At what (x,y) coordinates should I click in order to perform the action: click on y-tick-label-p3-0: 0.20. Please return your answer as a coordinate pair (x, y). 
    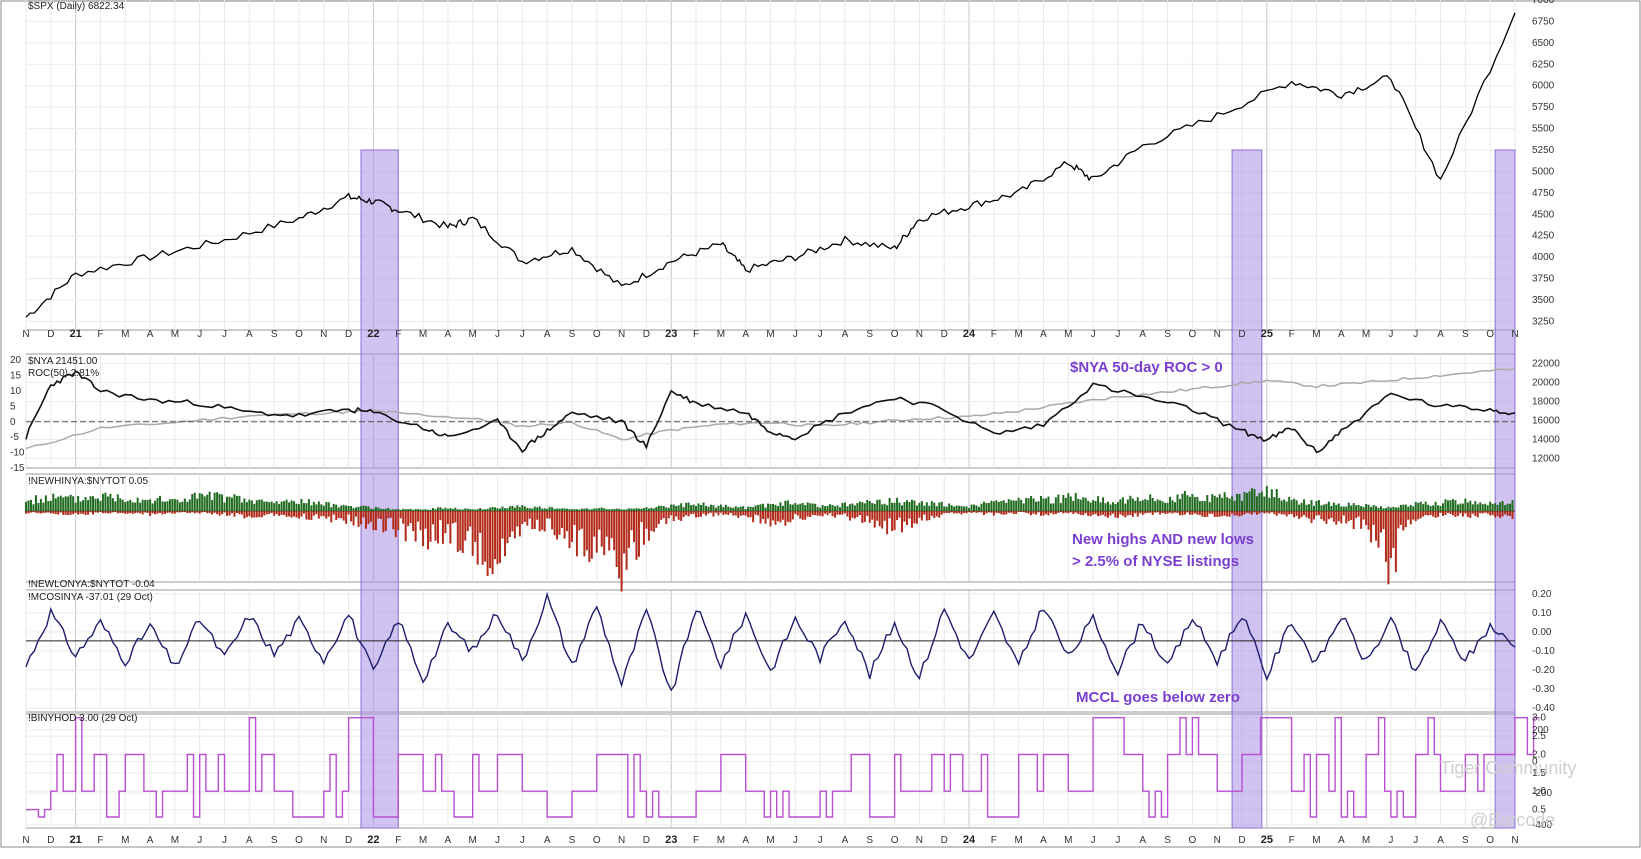
    Looking at the image, I should click on (1542, 594).